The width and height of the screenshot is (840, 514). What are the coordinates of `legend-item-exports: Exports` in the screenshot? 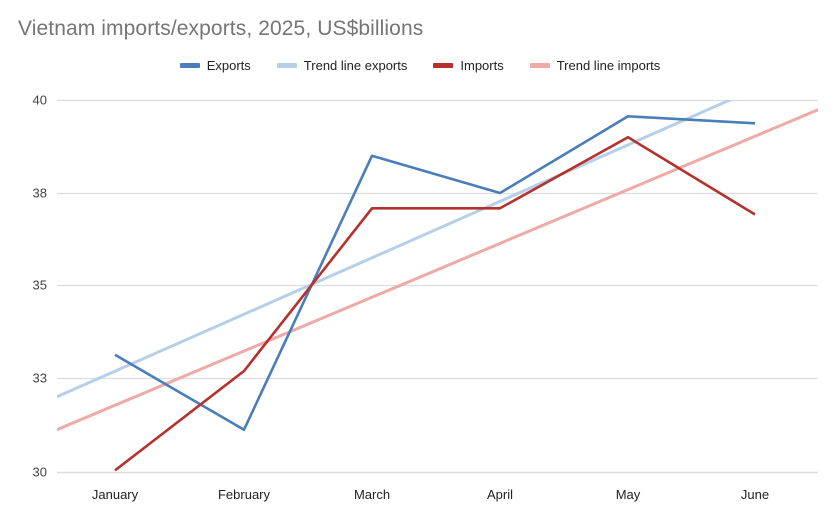 It's located at (215, 65).